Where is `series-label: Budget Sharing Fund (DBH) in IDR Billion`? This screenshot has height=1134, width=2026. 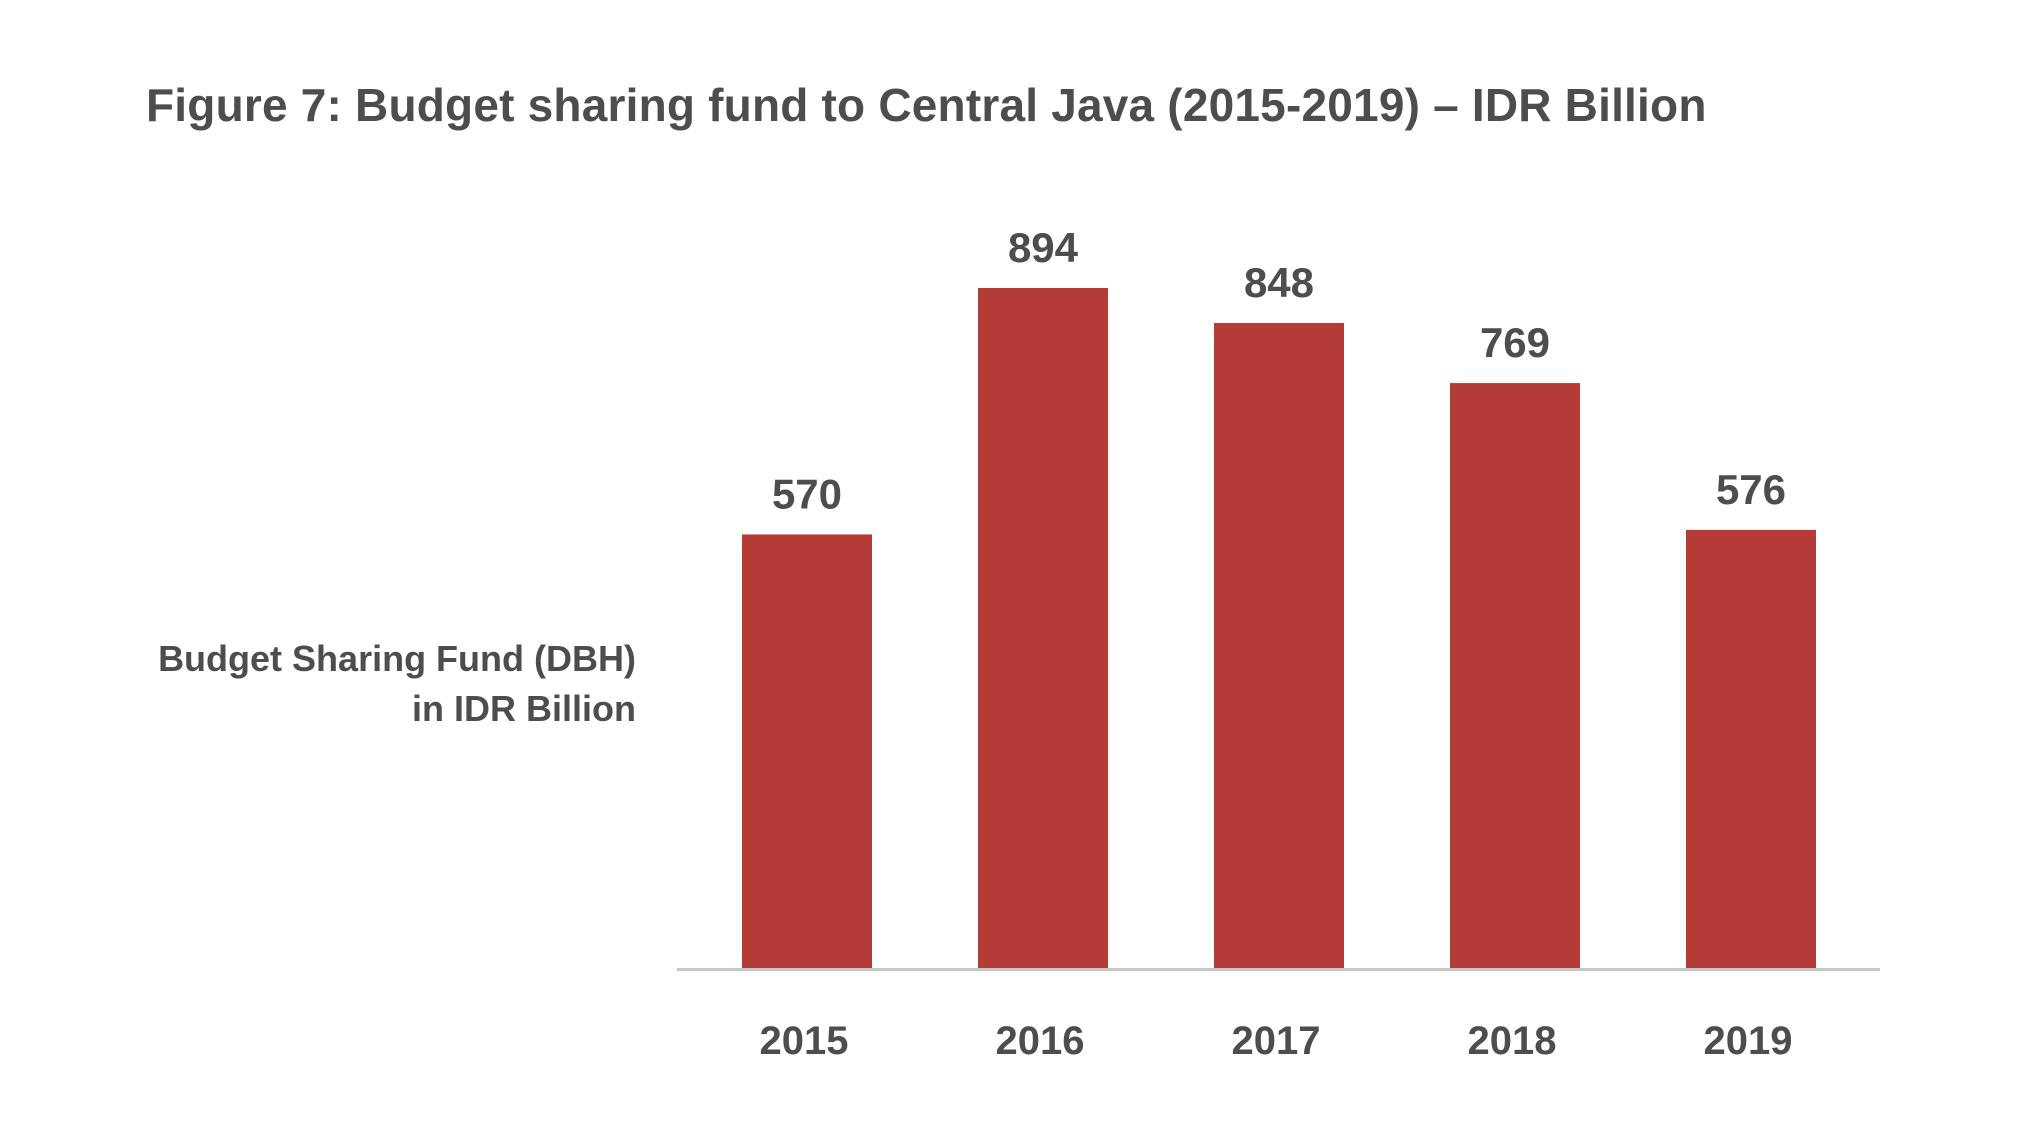 series-label: Budget Sharing Fund (DBH) in IDR Billion is located at coordinates (397, 684).